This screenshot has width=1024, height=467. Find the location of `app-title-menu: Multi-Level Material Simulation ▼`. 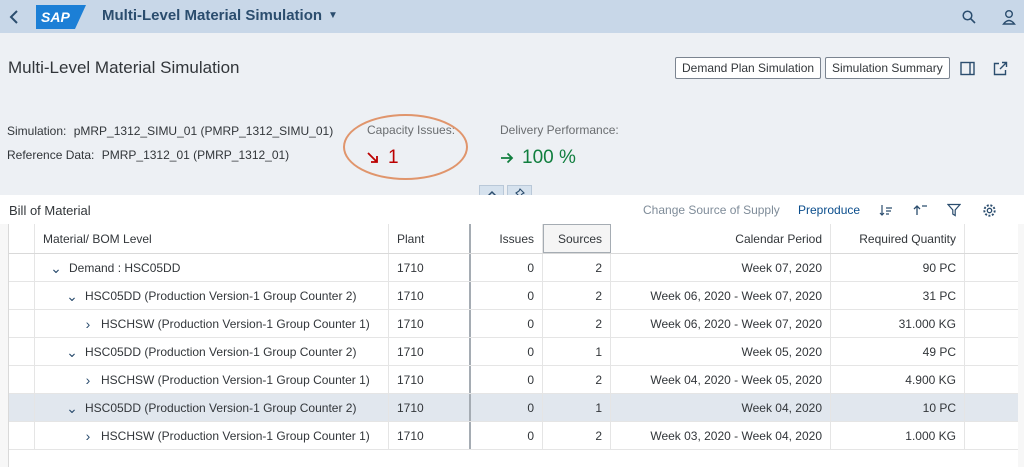

app-title-menu: Multi-Level Material Simulation ▼ is located at coordinates (220, 15).